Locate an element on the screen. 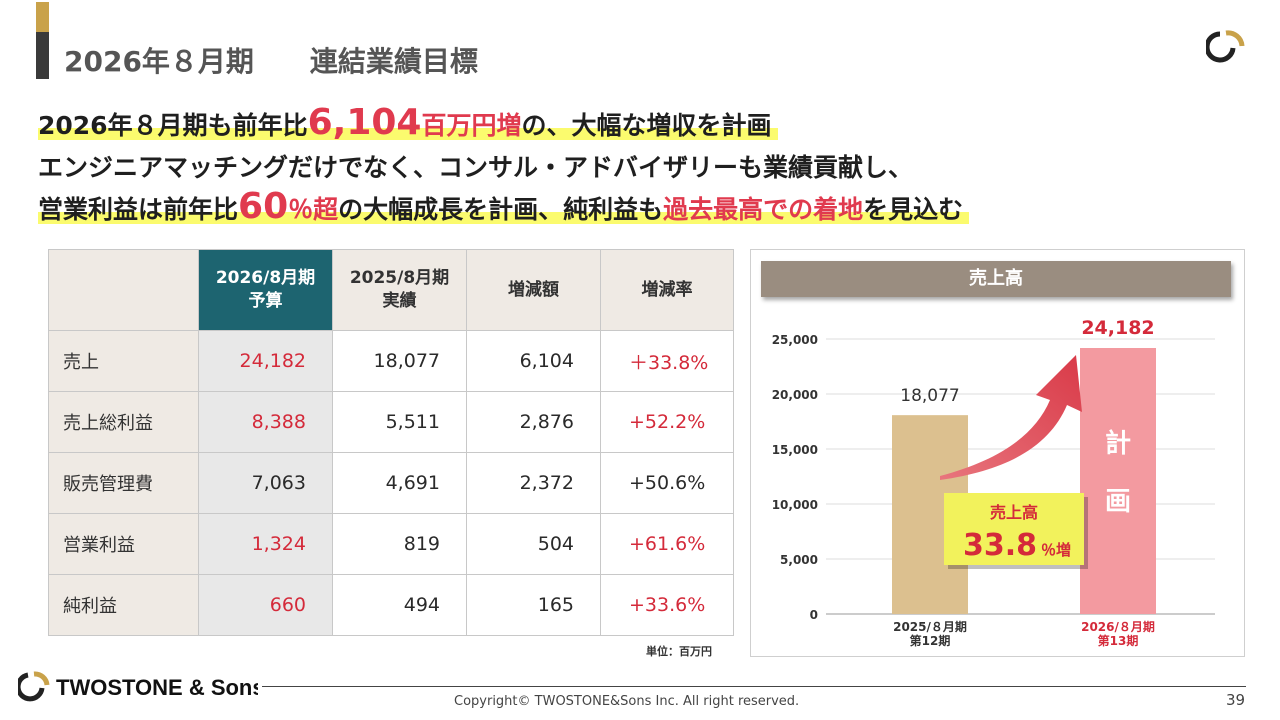  rate-cell: +52.2% is located at coordinates (667, 422).